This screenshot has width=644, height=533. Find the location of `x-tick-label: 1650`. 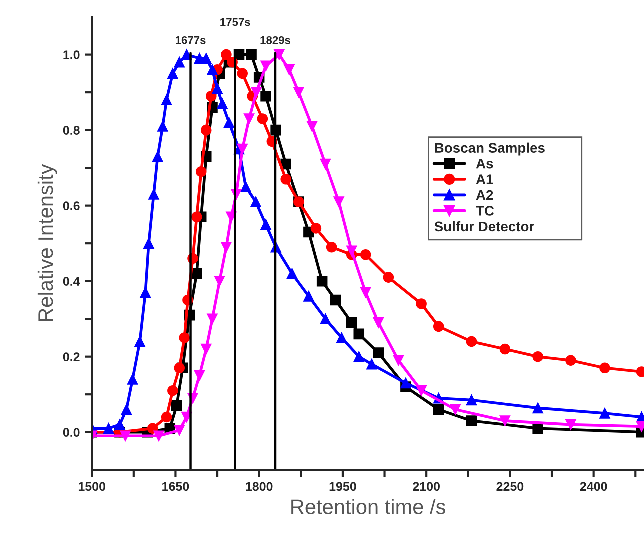

x-tick-label: 1650 is located at coordinates (176, 487).